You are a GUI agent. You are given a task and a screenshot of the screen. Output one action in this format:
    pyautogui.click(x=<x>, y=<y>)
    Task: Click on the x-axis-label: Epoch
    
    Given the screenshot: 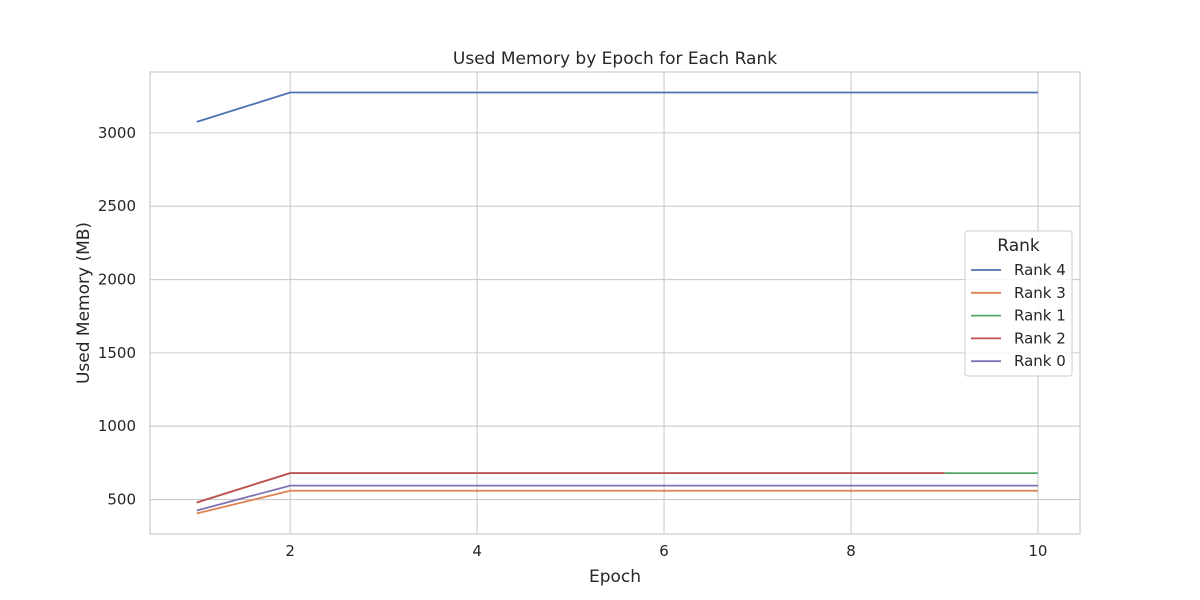 What is the action you would take?
    pyautogui.click(x=615, y=577)
    